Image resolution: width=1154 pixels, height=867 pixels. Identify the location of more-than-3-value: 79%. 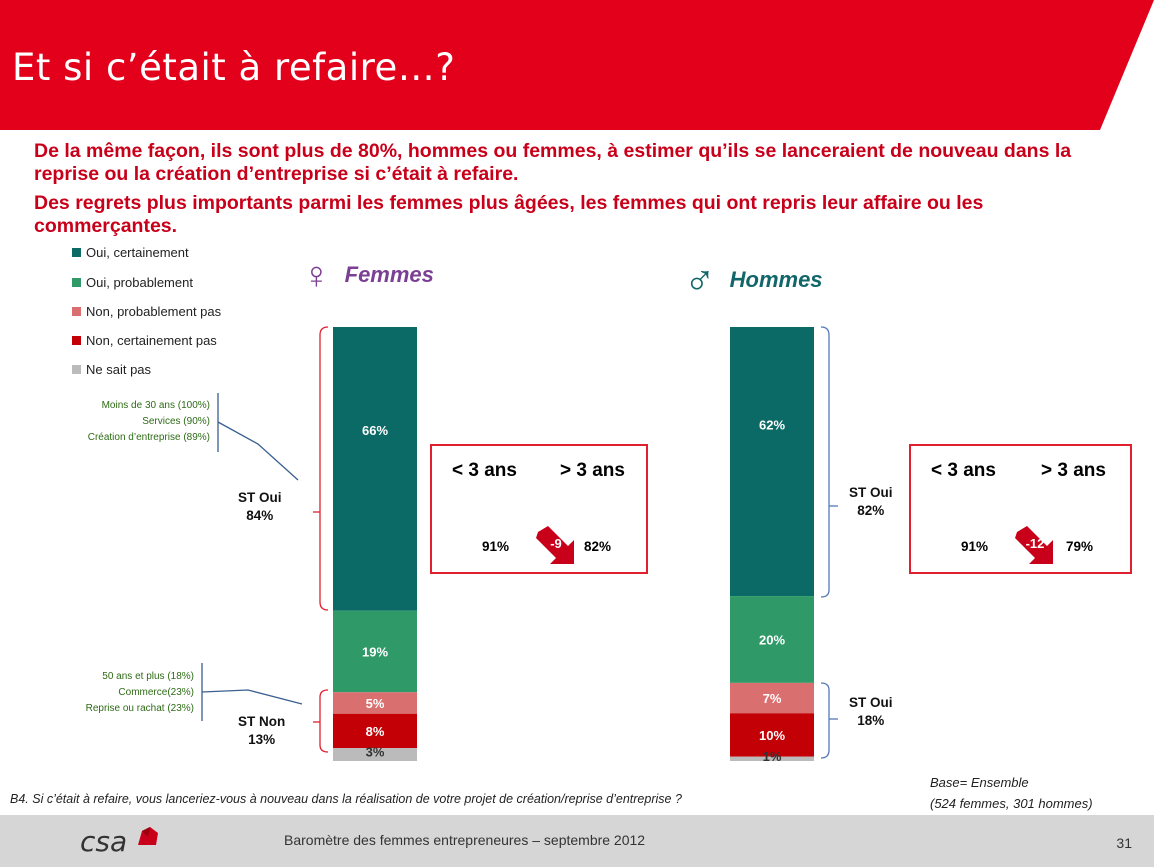
(1080, 546).